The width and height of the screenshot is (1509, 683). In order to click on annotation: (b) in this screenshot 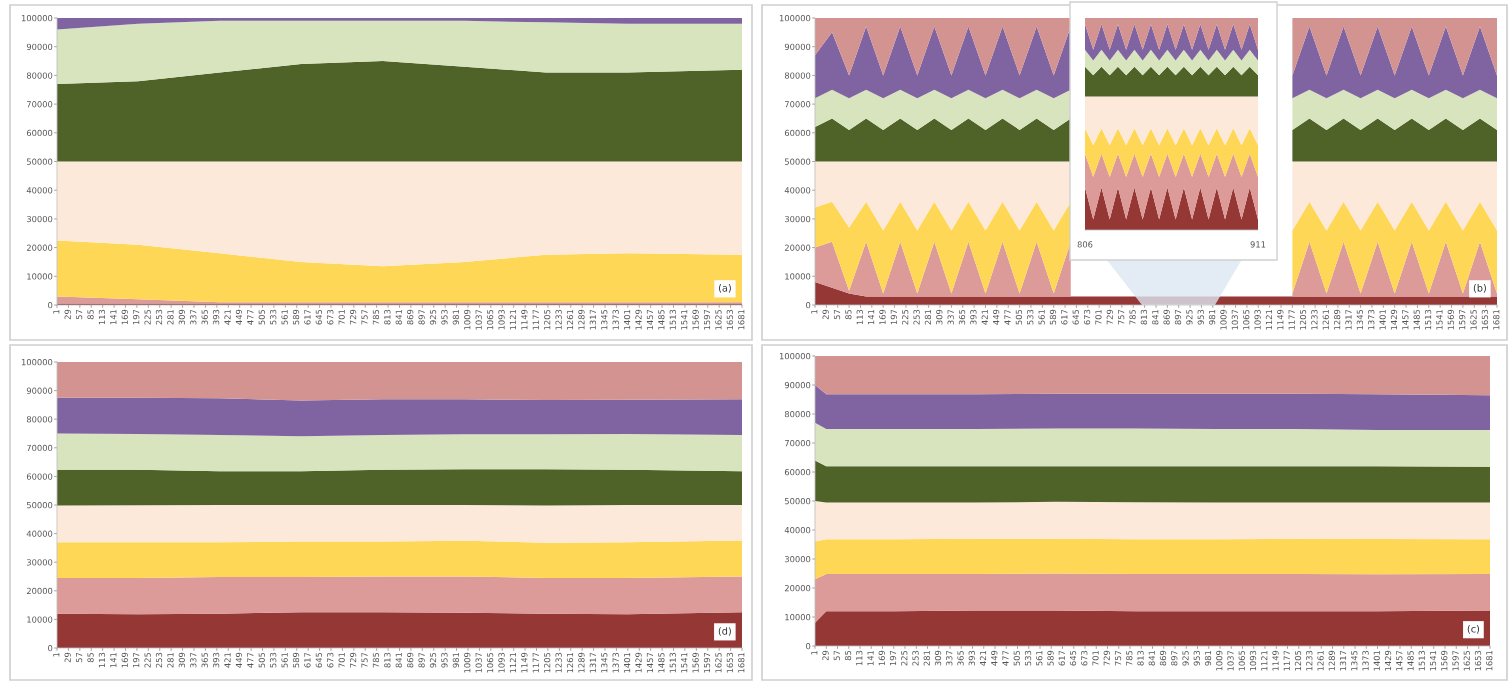, I will do `click(1479, 288)`.